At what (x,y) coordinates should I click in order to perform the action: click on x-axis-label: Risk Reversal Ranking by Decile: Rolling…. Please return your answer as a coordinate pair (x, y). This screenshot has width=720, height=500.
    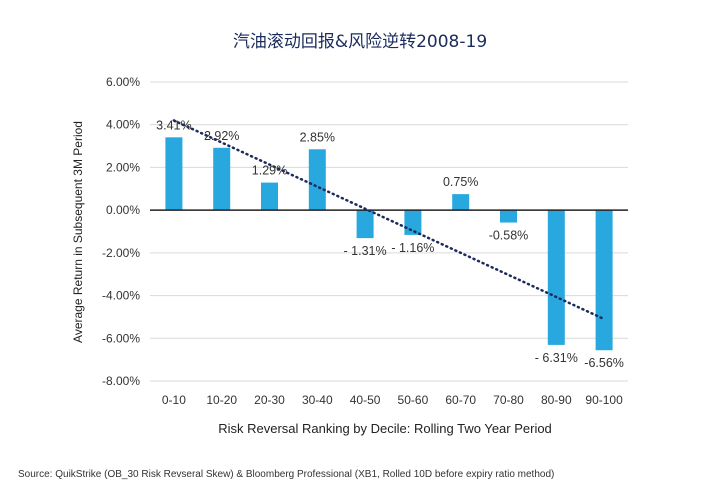
    Looking at the image, I should click on (385, 428).